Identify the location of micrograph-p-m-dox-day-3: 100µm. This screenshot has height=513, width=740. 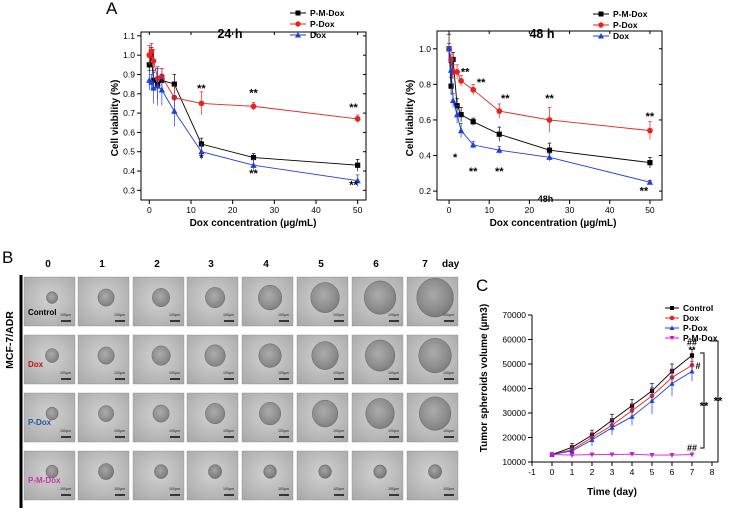
(212, 475).